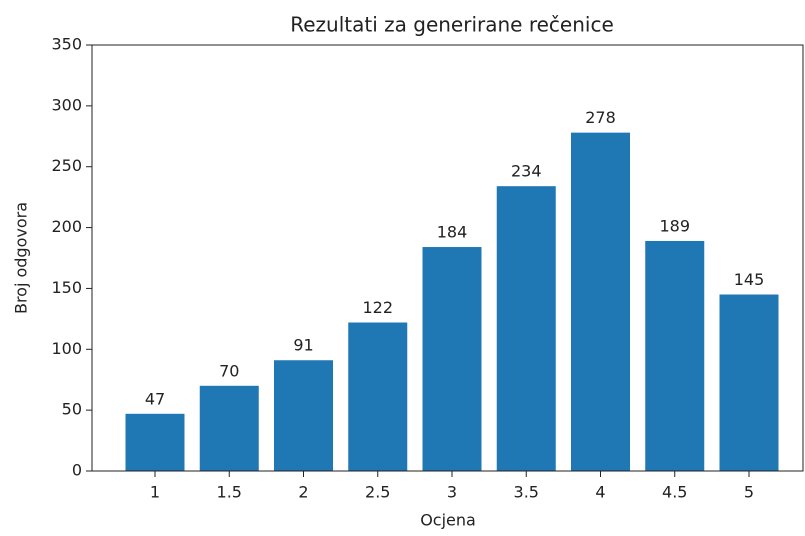 The height and width of the screenshot is (536, 805). What do you see at coordinates (600, 117) in the screenshot?
I see `data-label: 278` at bounding box center [600, 117].